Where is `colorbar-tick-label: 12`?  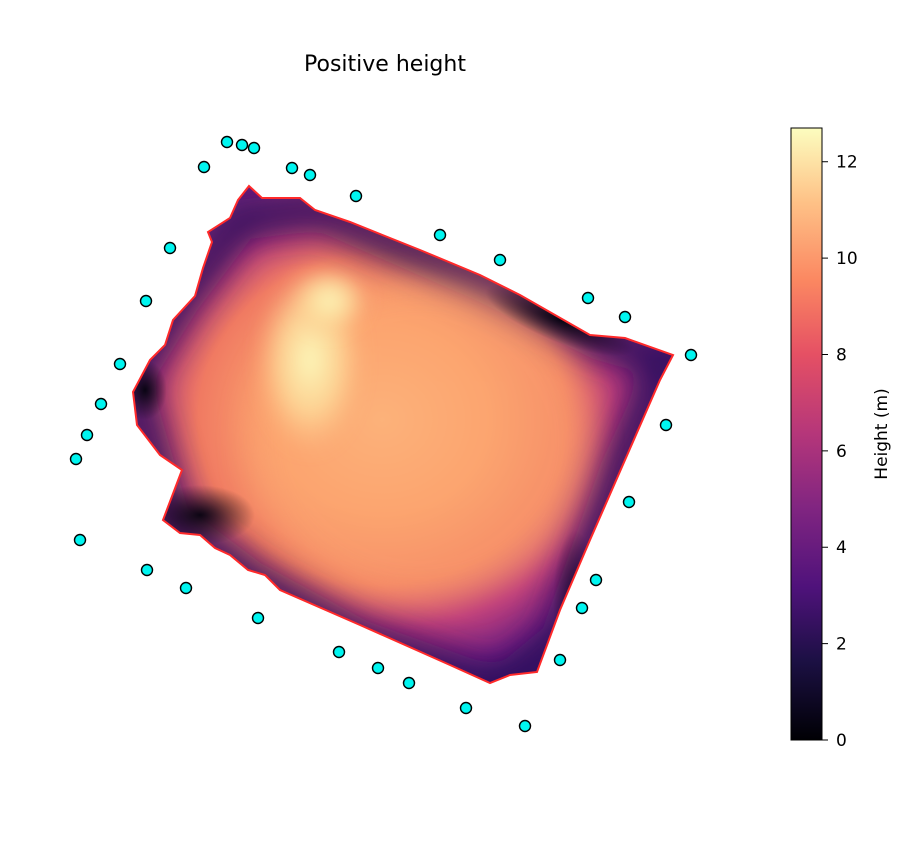
colorbar-tick-label: 12 is located at coordinates (847, 163).